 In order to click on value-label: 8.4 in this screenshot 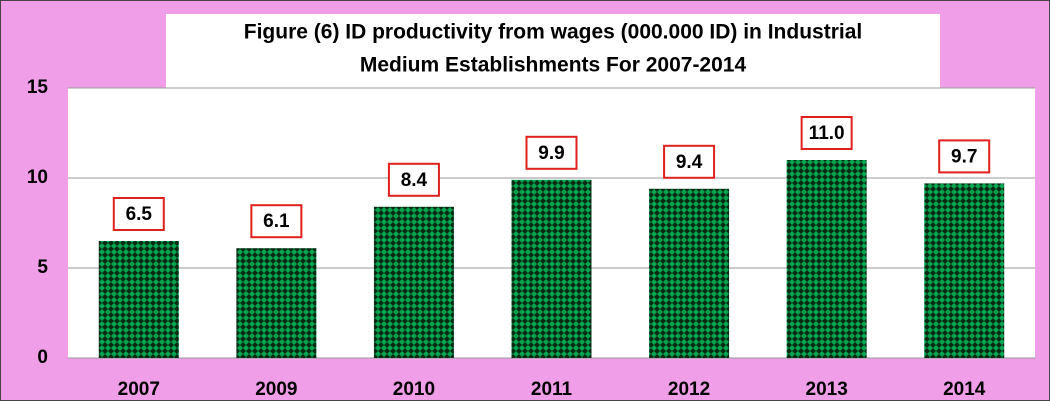, I will do `click(414, 180)`.